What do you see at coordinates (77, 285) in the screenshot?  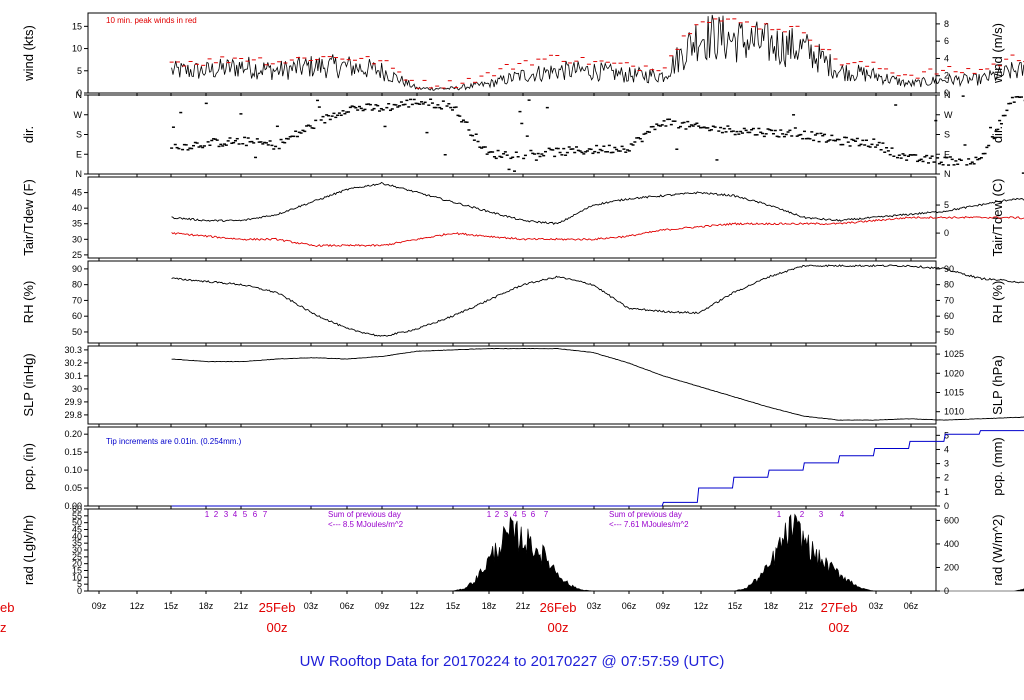 I see `y-tick-label: 80` at bounding box center [77, 285].